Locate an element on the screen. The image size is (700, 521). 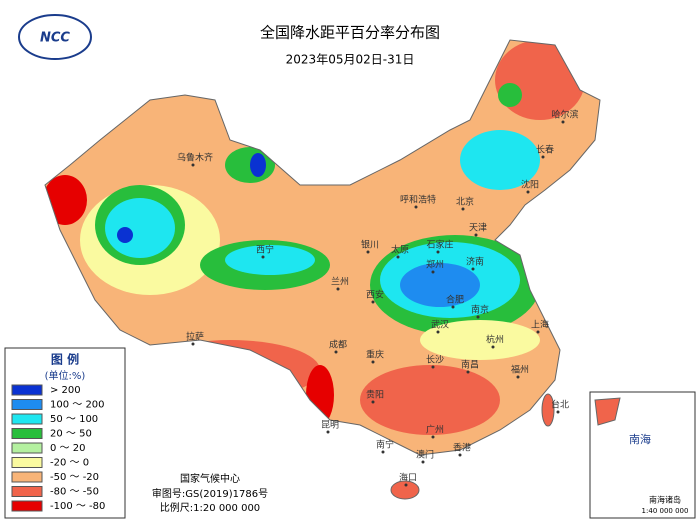
logo-text: NCC is located at coordinates (55, 38).